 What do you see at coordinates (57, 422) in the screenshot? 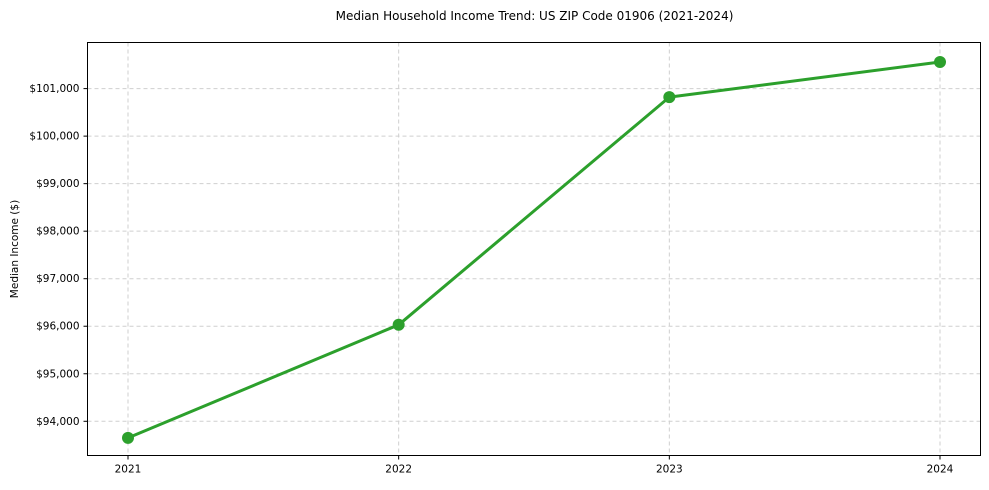
I see `y-tick-label-94000: $94,000` at bounding box center [57, 422].